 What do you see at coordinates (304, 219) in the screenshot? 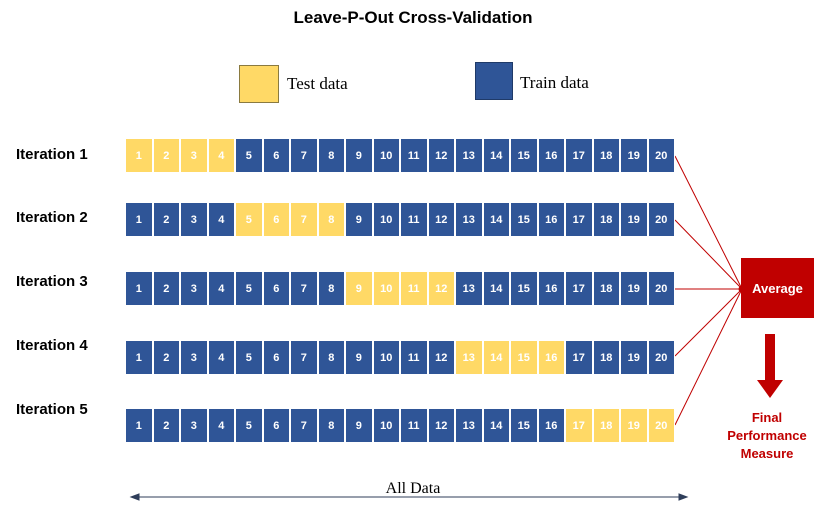
I see `test-fold-cell: 7` at bounding box center [304, 219].